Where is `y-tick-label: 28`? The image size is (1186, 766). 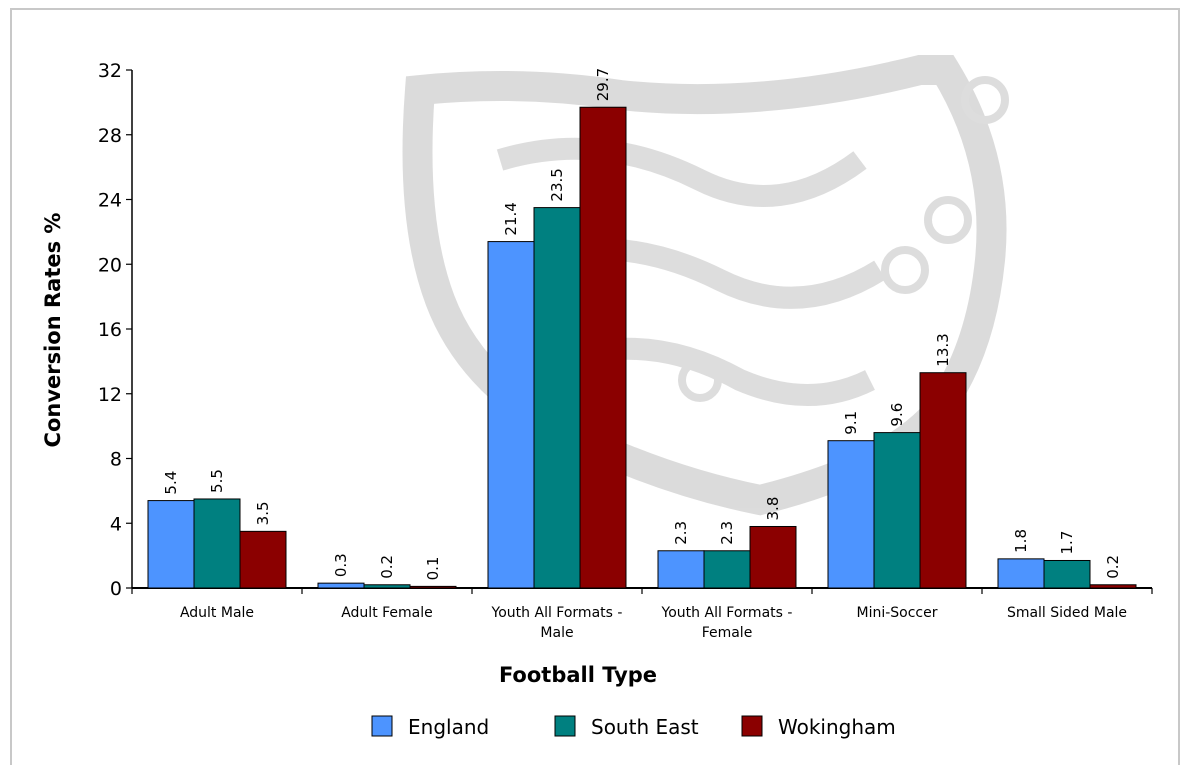
y-tick-label: 28 is located at coordinates (110, 136).